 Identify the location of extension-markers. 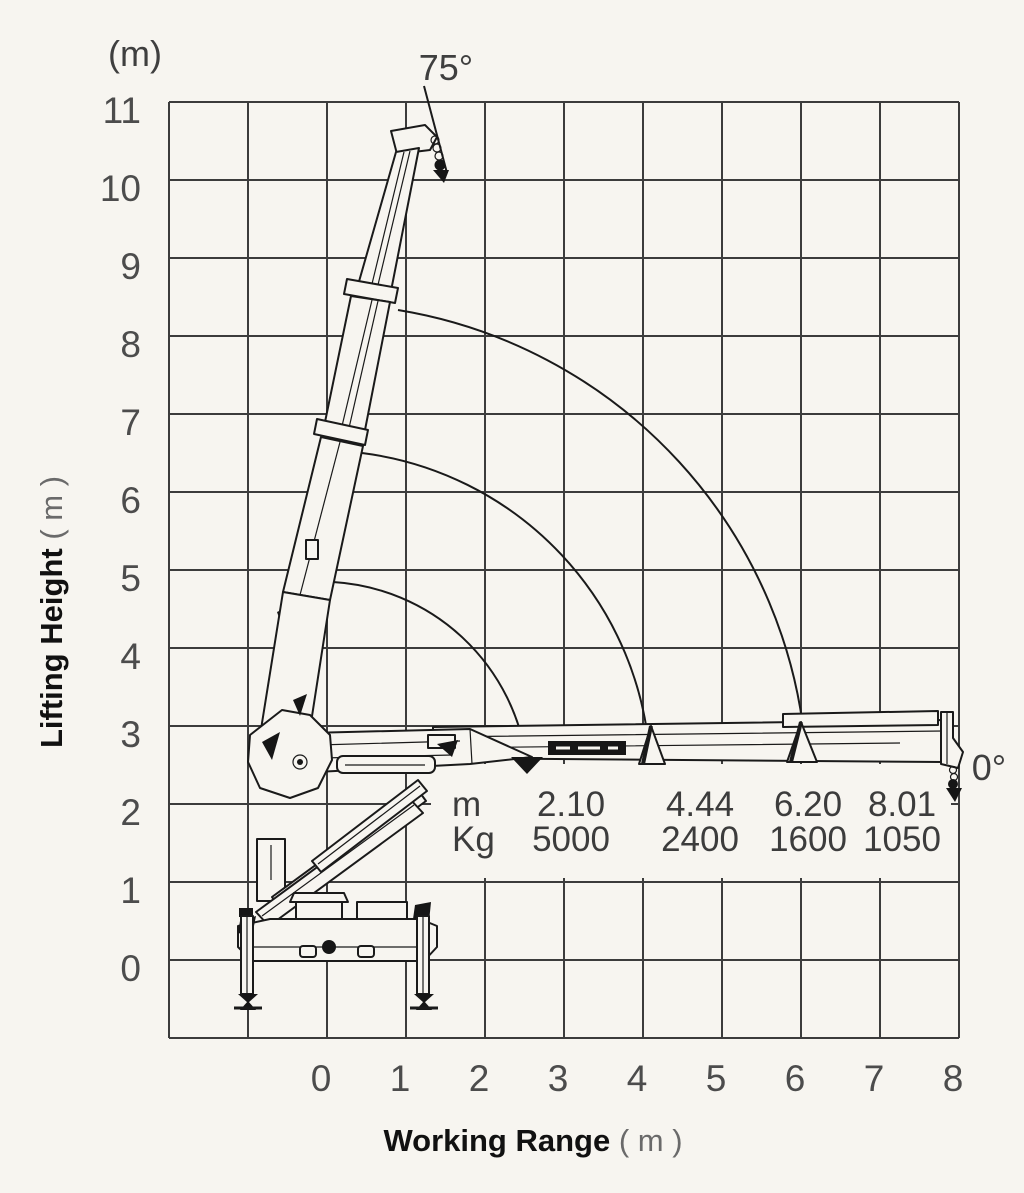
(664, 747).